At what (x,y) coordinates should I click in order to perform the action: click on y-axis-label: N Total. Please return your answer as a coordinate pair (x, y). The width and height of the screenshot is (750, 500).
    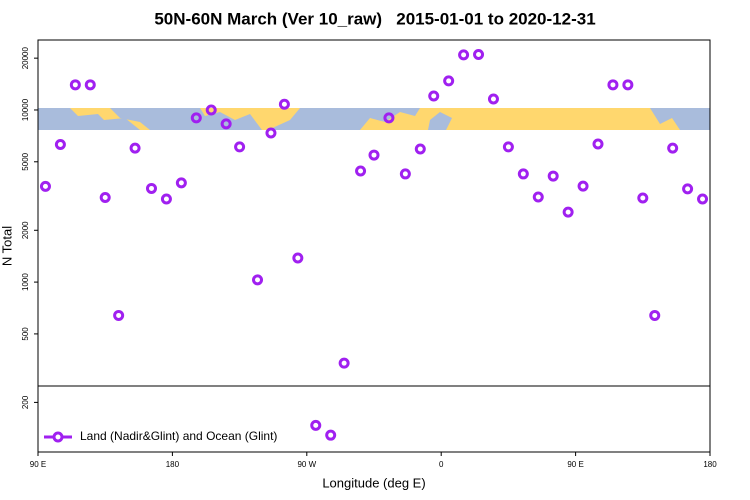
    Looking at the image, I should click on (7, 246).